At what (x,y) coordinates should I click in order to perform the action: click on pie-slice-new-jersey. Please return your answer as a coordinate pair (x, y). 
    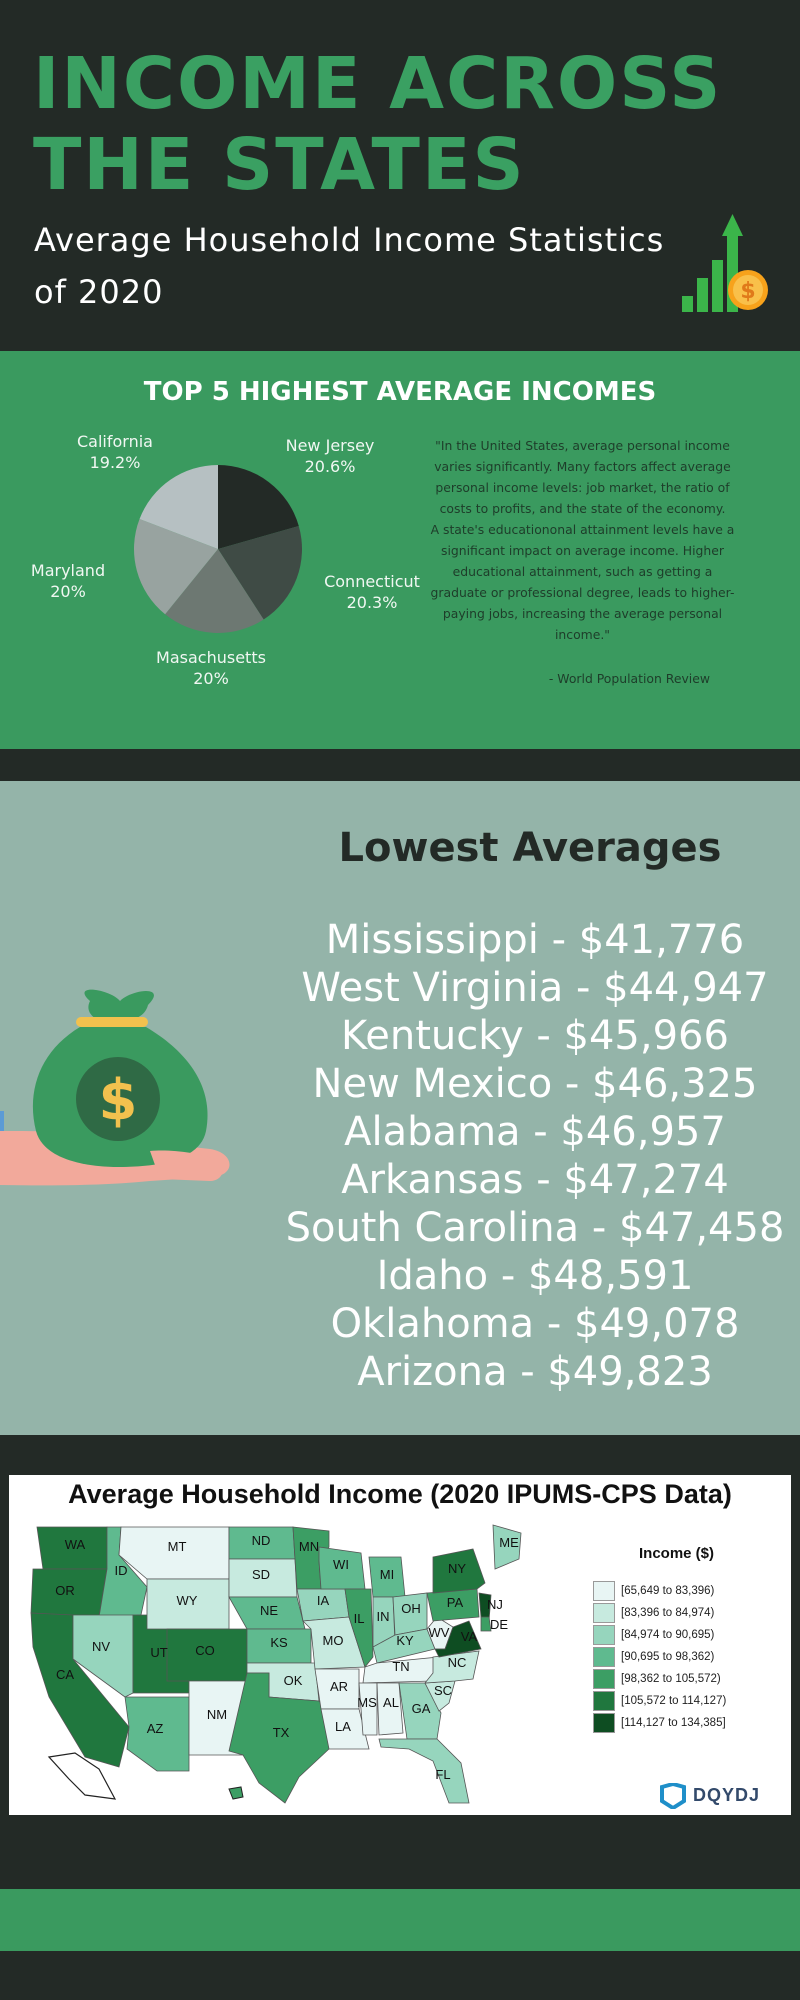
    Looking at the image, I should click on (258, 507).